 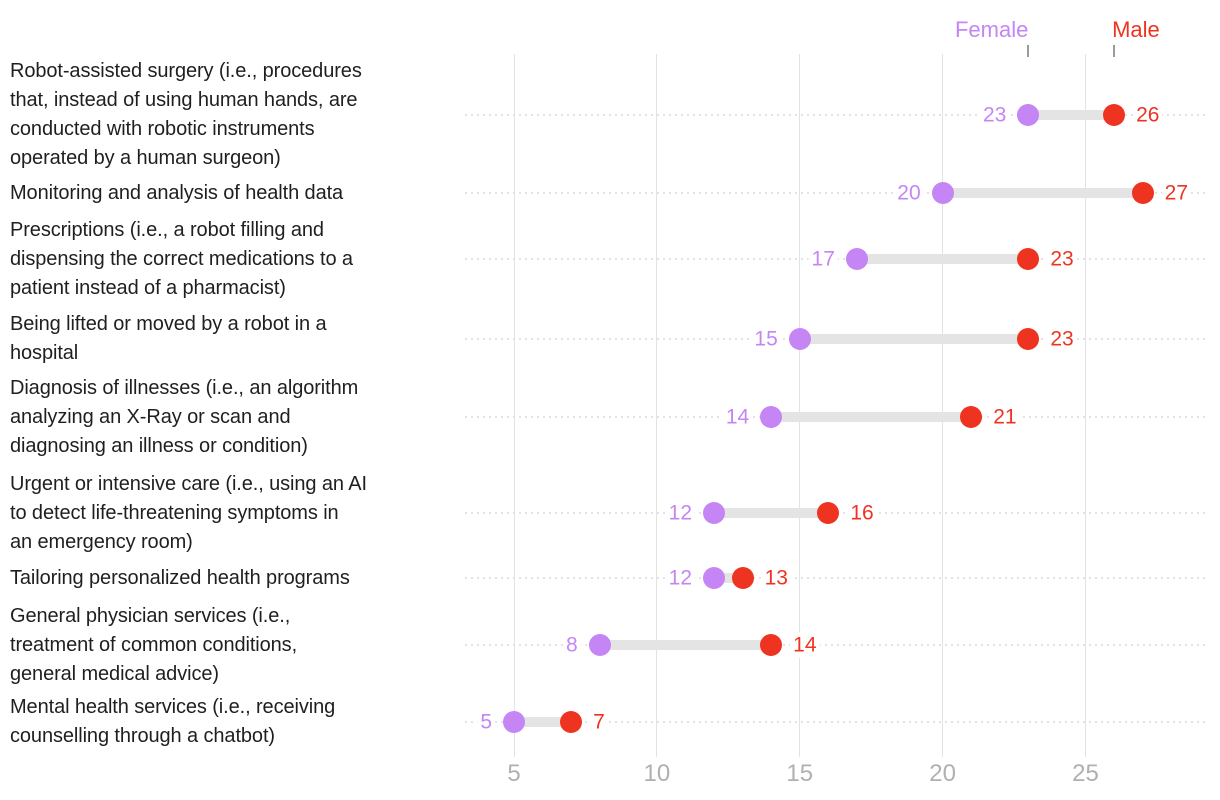 I want to click on x-tick-label: 10, so click(x=657, y=773).